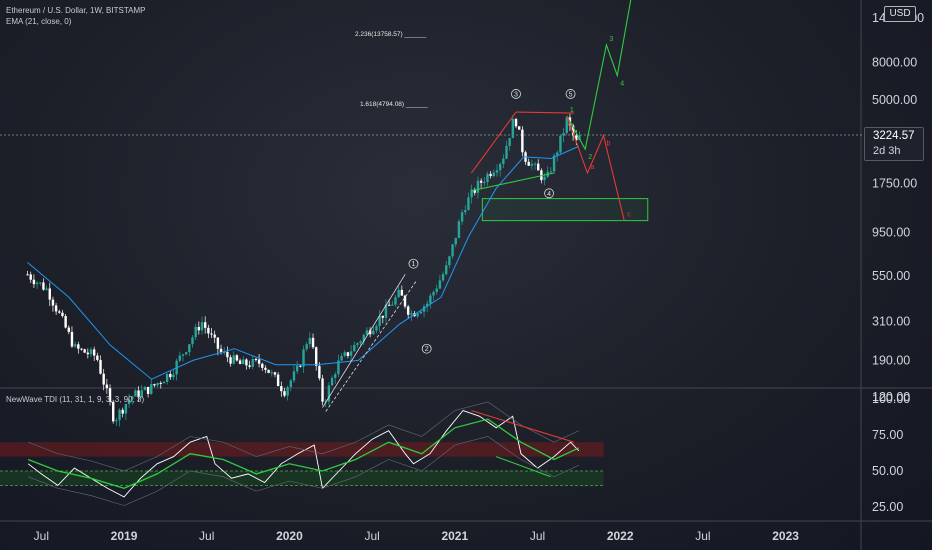 This screenshot has width=932, height=550. Describe the element at coordinates (785, 536) in the screenshot. I see `time-axis-tick: 2023` at that location.